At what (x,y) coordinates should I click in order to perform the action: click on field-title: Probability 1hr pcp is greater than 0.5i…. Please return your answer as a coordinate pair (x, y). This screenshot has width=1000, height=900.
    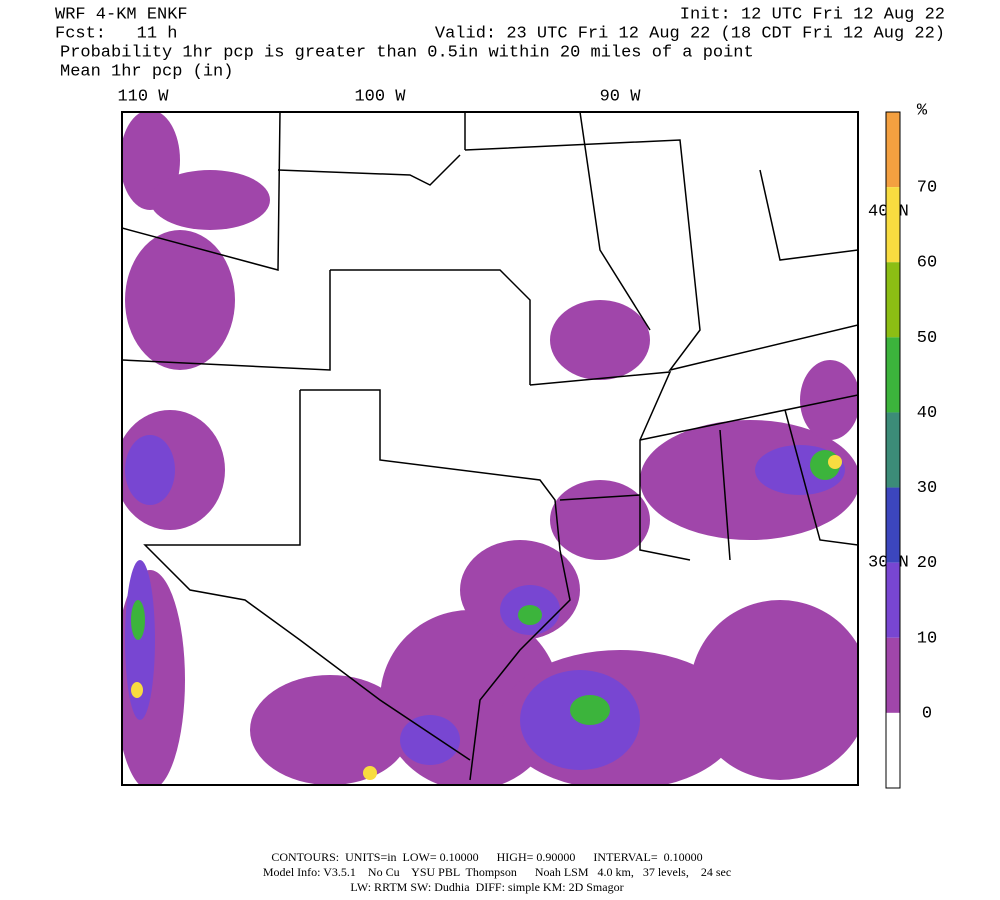
    Looking at the image, I should click on (407, 52).